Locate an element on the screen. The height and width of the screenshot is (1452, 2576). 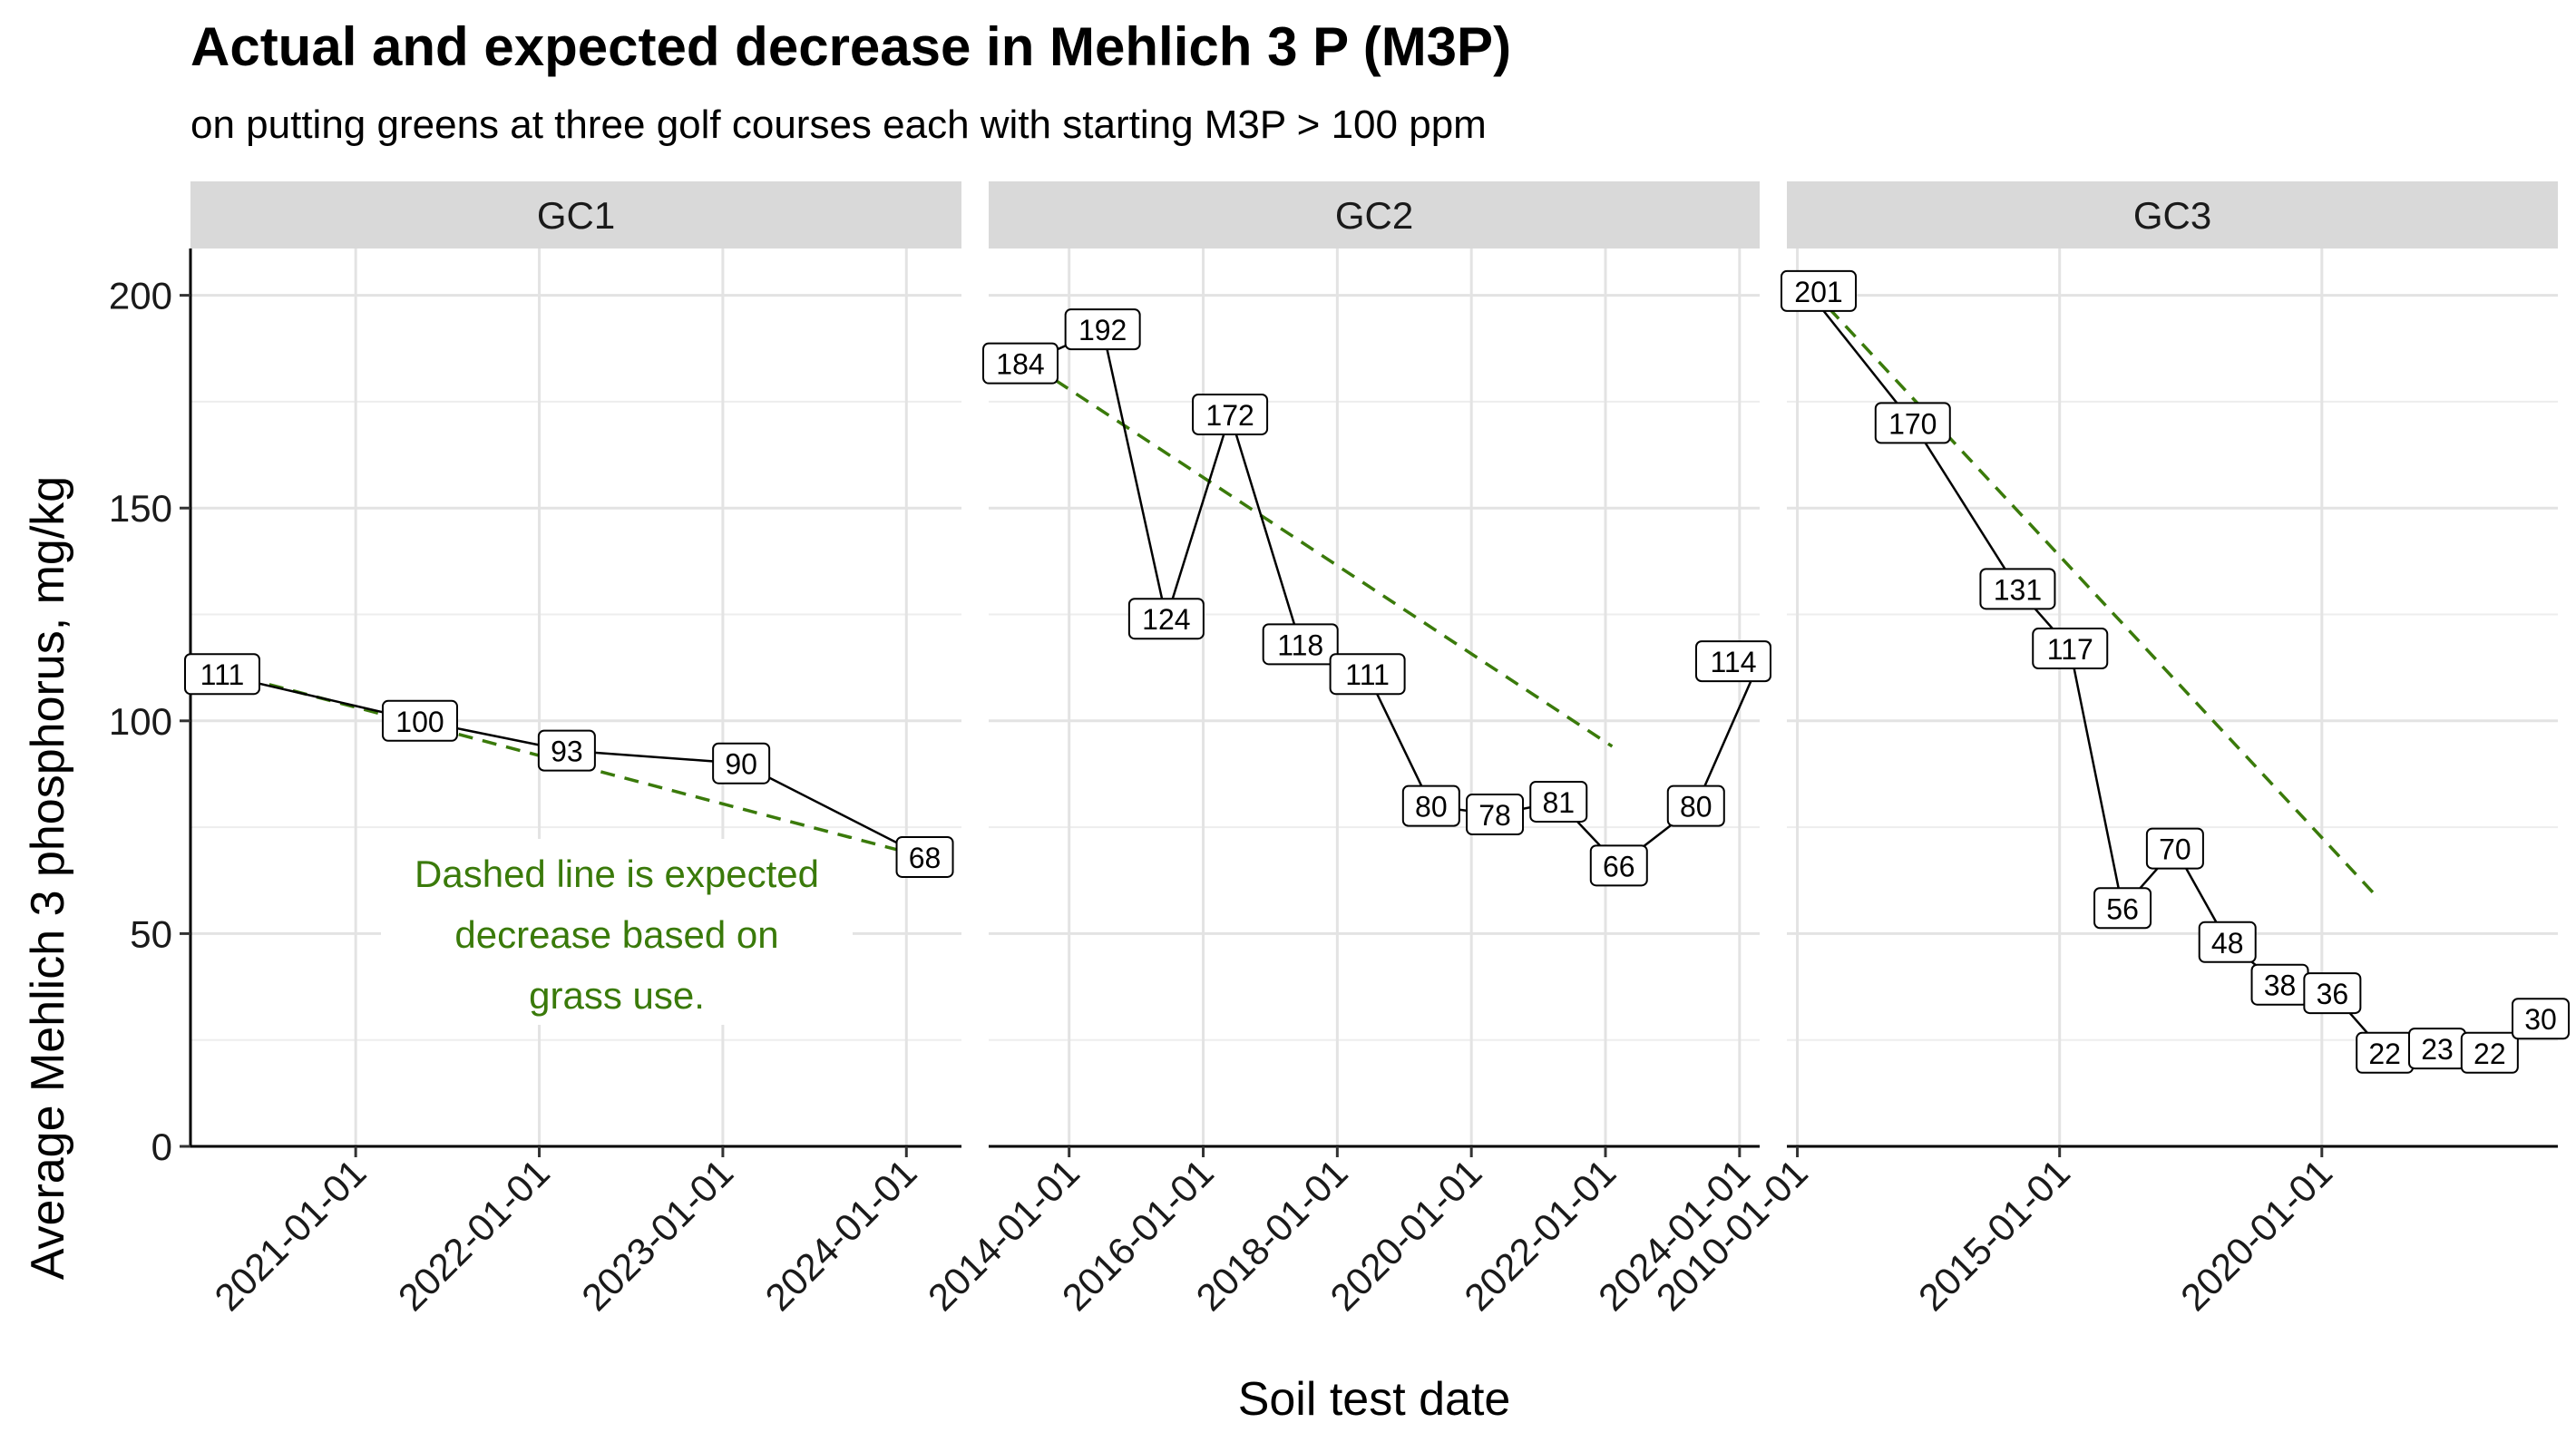
data-label: 93 is located at coordinates (566, 750).